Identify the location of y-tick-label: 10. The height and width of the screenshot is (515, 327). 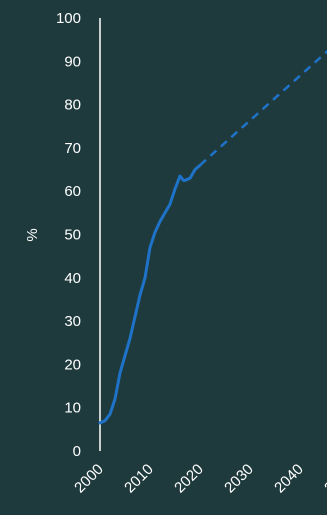
(72, 408).